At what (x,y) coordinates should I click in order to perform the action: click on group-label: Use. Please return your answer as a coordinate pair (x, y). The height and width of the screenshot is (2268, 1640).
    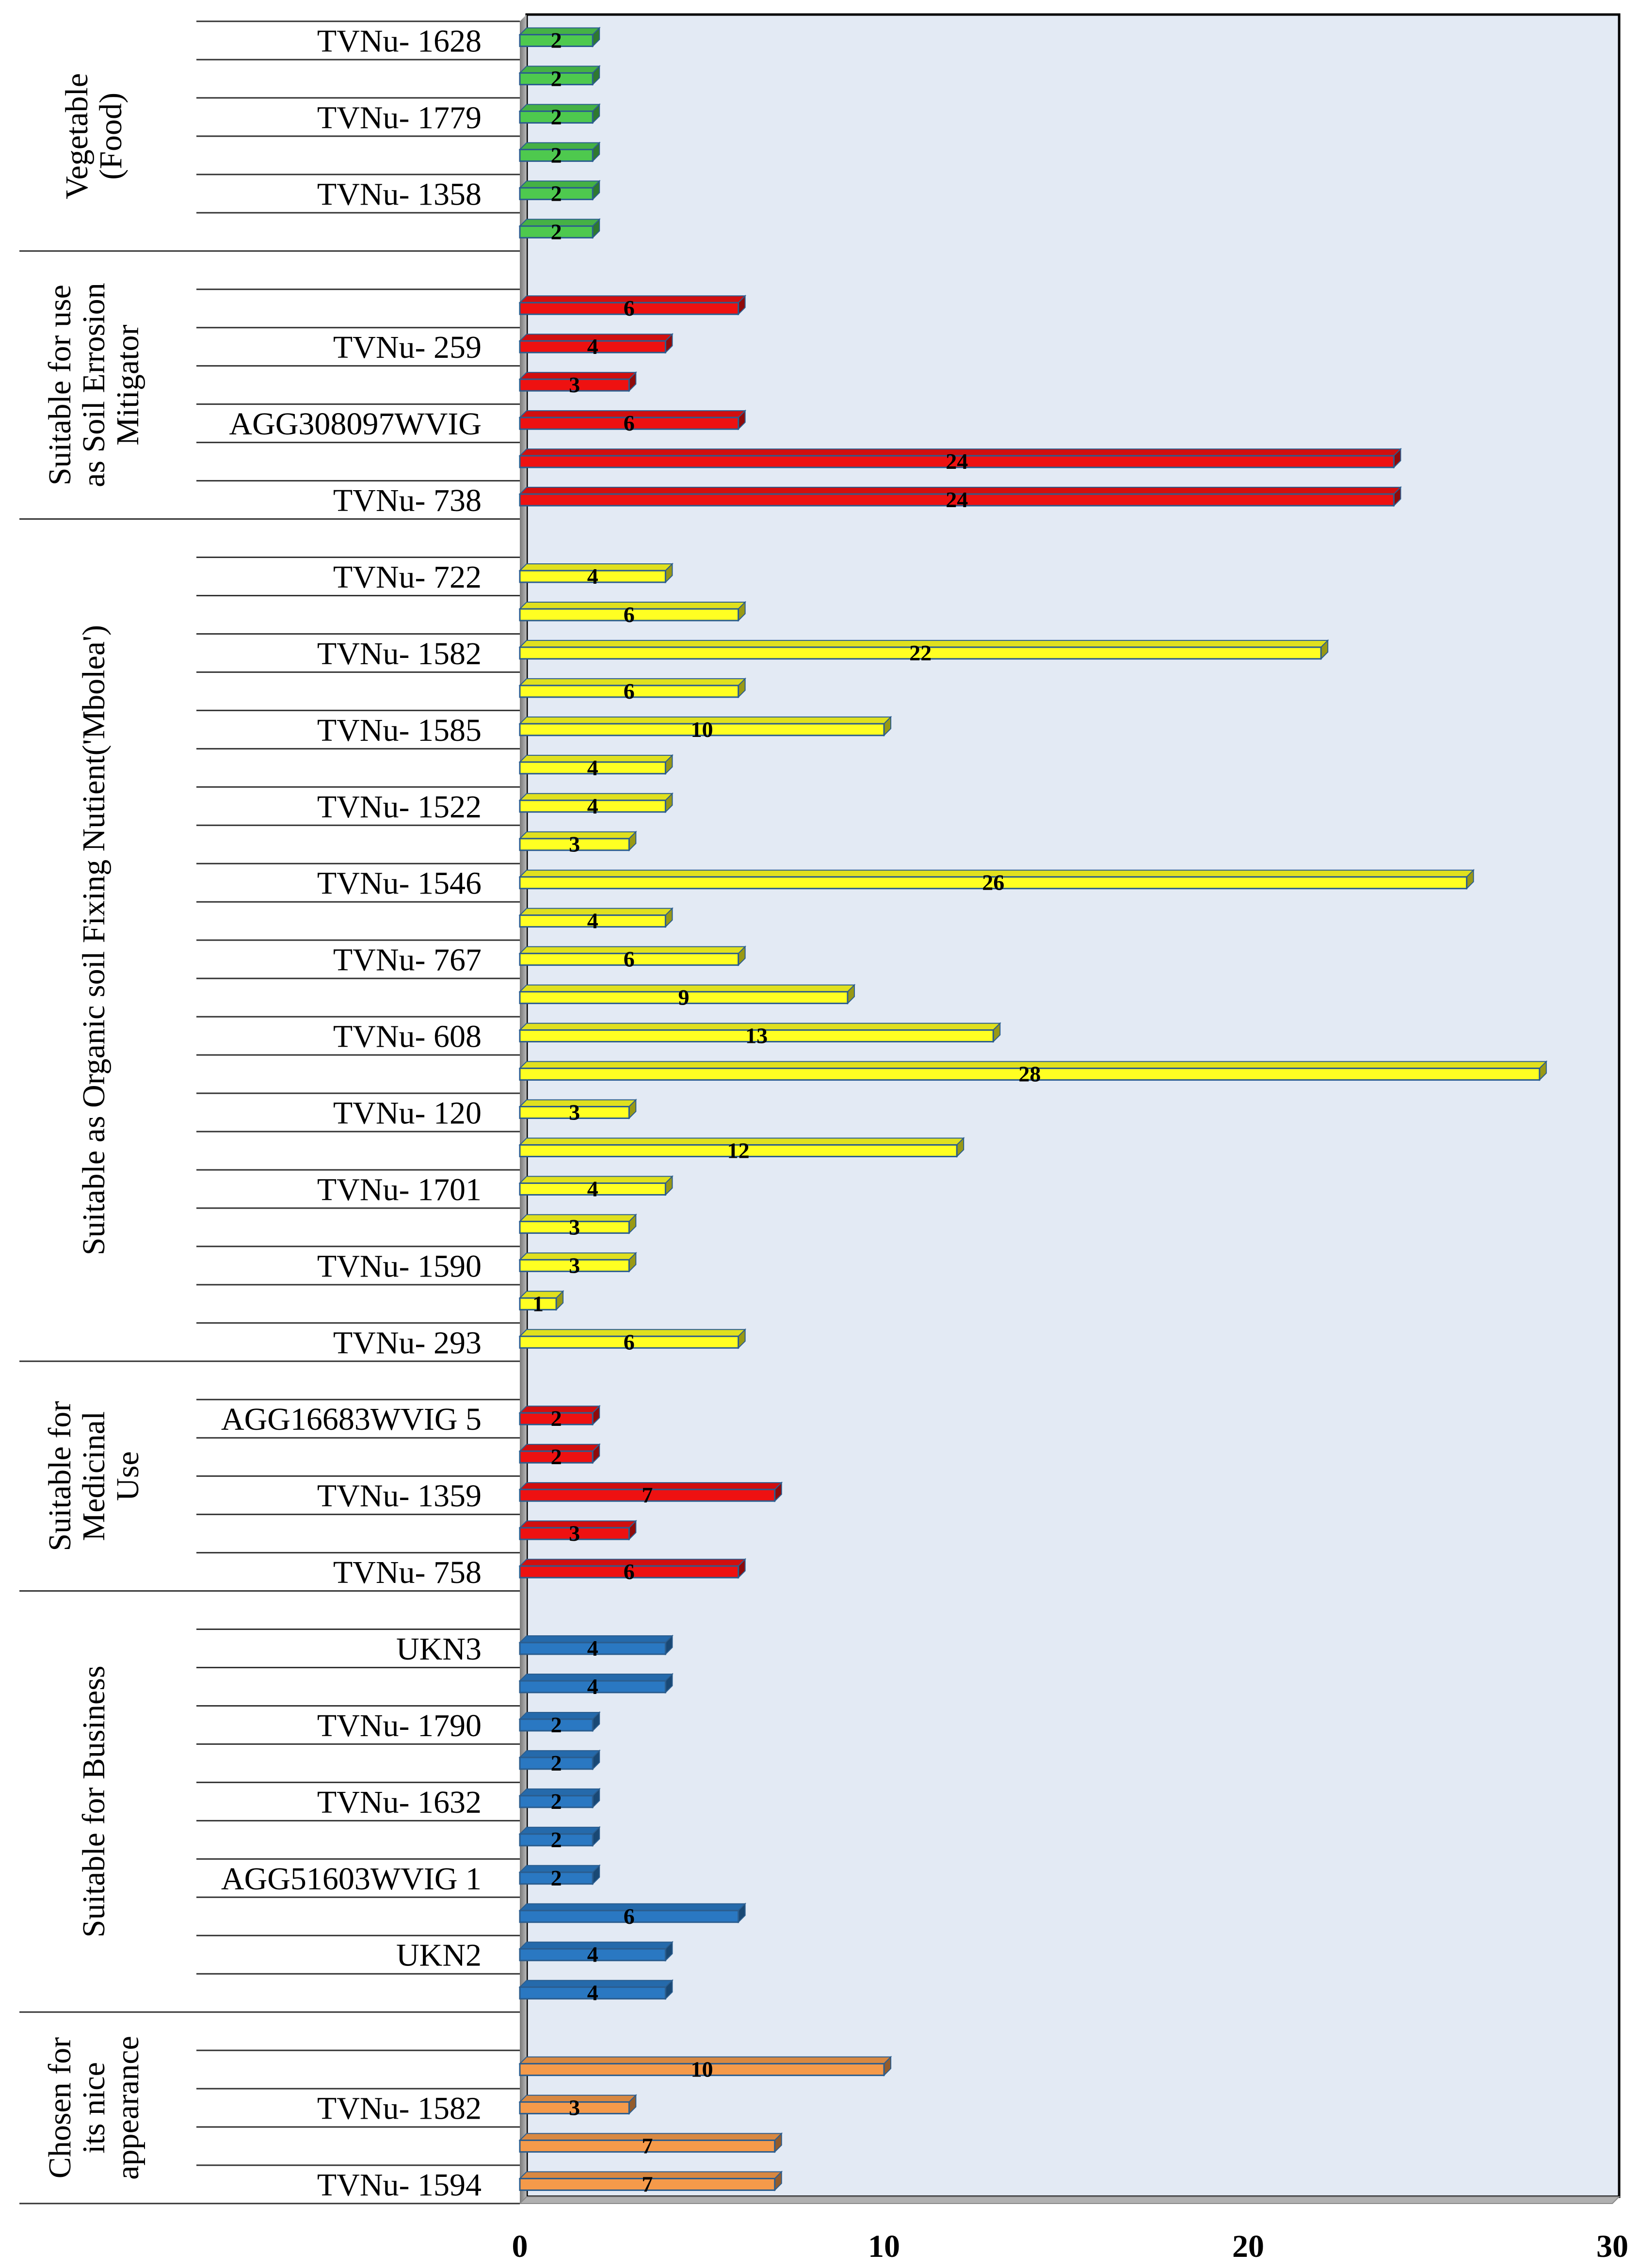
    Looking at the image, I should click on (127, 1476).